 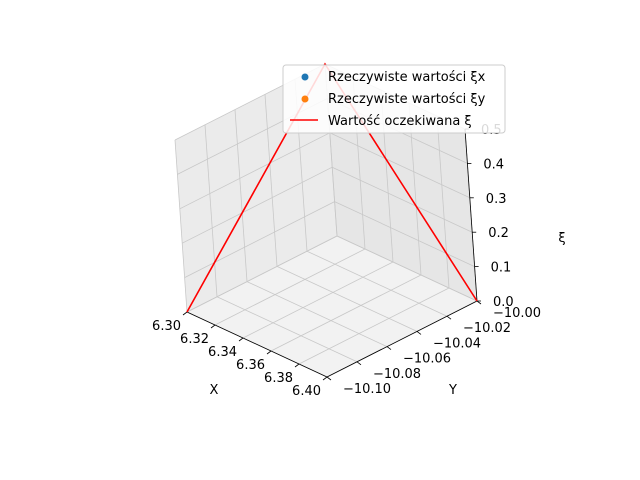 I want to click on y-tick-label: −10.04, so click(x=457, y=343).